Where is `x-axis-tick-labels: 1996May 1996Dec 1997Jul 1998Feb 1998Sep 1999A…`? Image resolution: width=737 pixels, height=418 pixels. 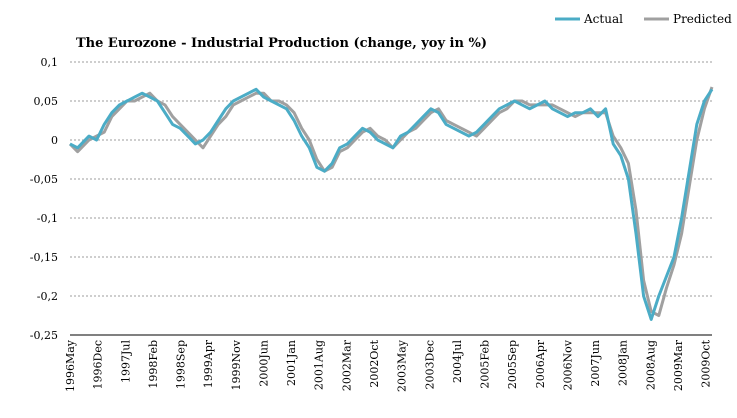
x-axis-tick-labels: 1996May 1996Dec 1997Jul 1998Feb 1998Sep 1999A… is located at coordinates (388, 365).